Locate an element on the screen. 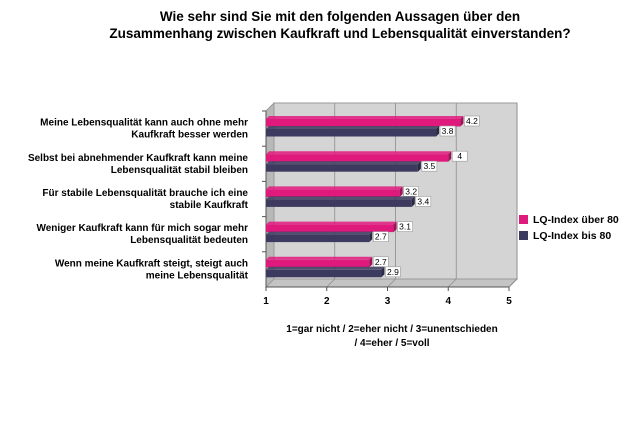 Image resolution: width=640 pixels, height=426 pixels. x-tick-label: 1 is located at coordinates (266, 301).